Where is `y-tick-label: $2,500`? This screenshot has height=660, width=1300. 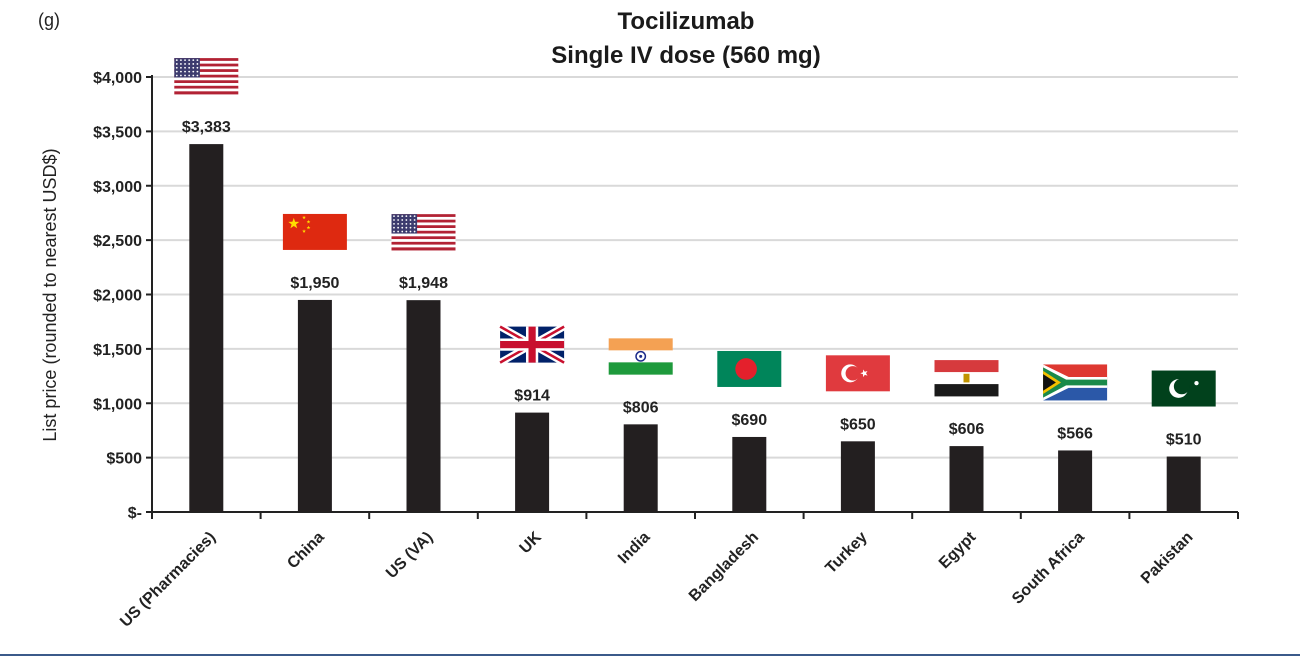 y-tick-label: $2,500 is located at coordinates (117, 241).